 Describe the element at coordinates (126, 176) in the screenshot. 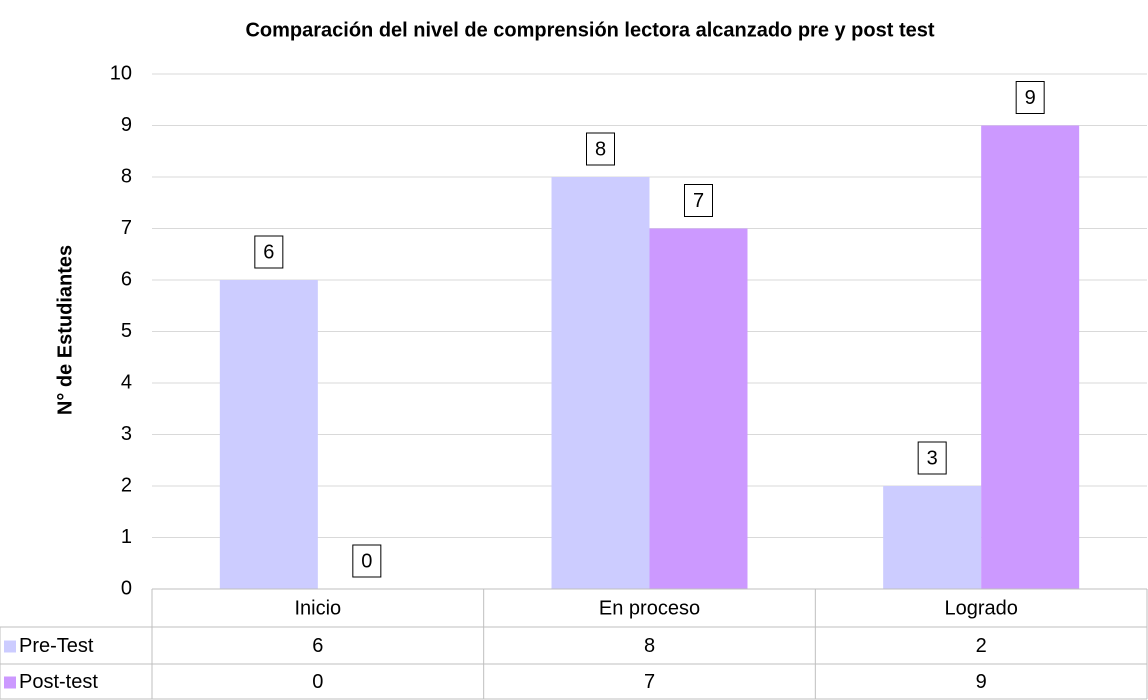

I see `y-tick-label: 8` at that location.